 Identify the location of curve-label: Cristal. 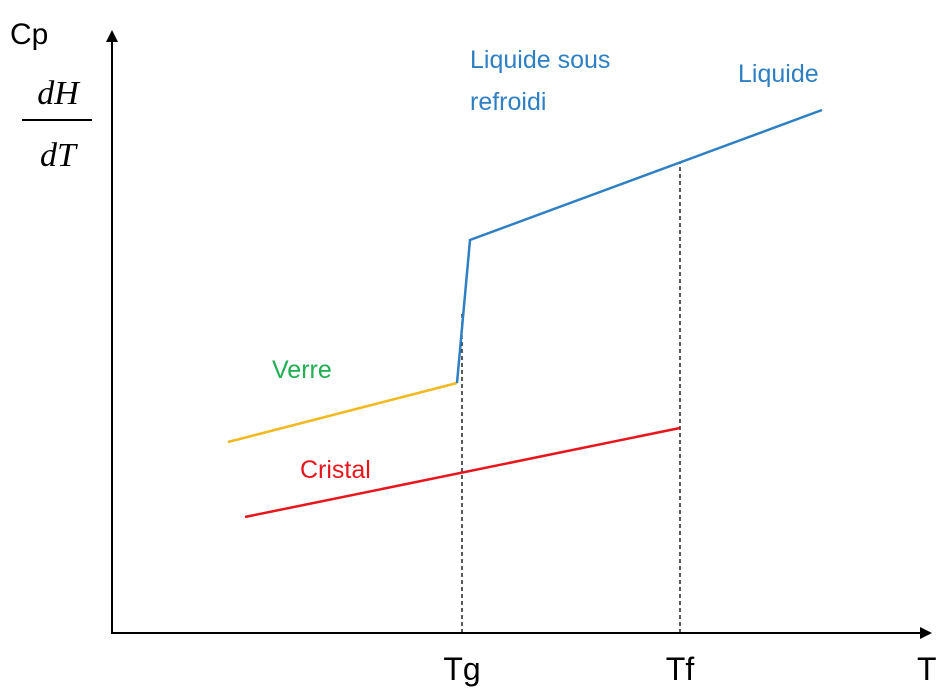
(335, 470).